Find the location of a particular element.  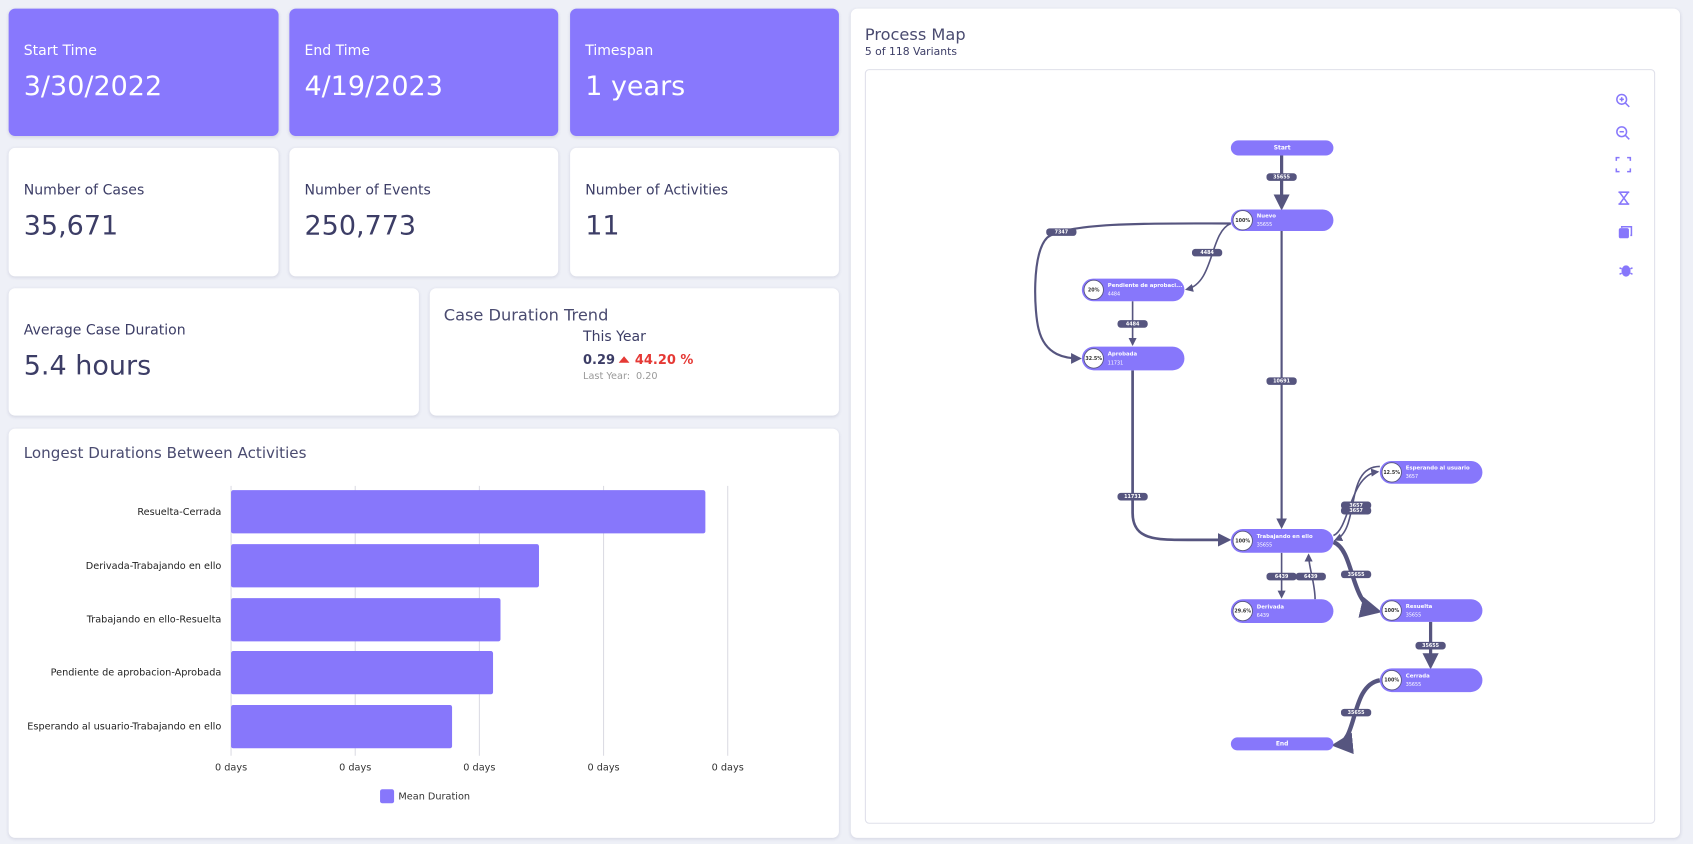

kpi-card: Number of Events 250,773 is located at coordinates (424, 212).